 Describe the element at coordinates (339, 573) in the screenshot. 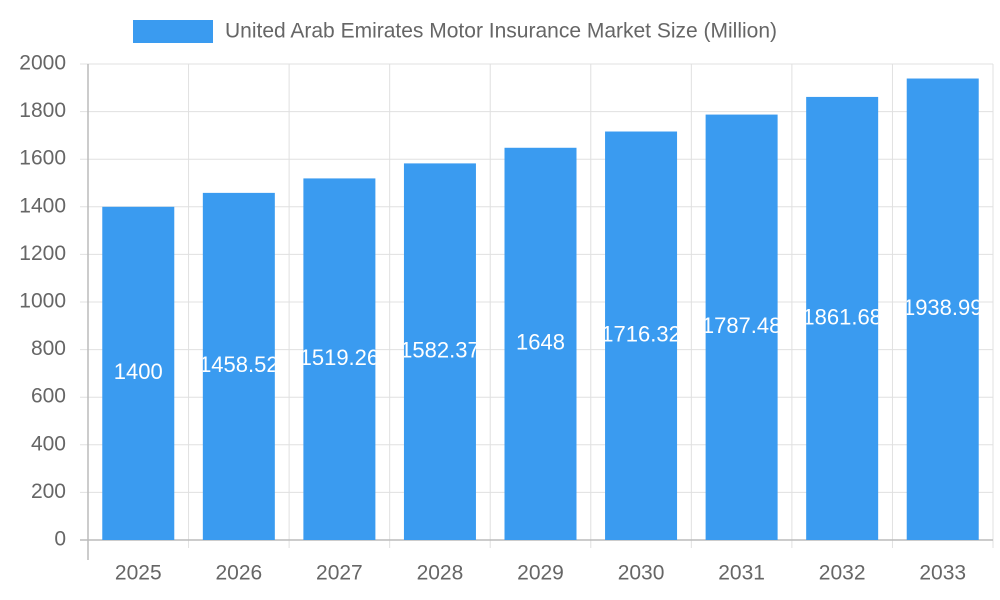

I see `x-tick-label: 2027` at that location.